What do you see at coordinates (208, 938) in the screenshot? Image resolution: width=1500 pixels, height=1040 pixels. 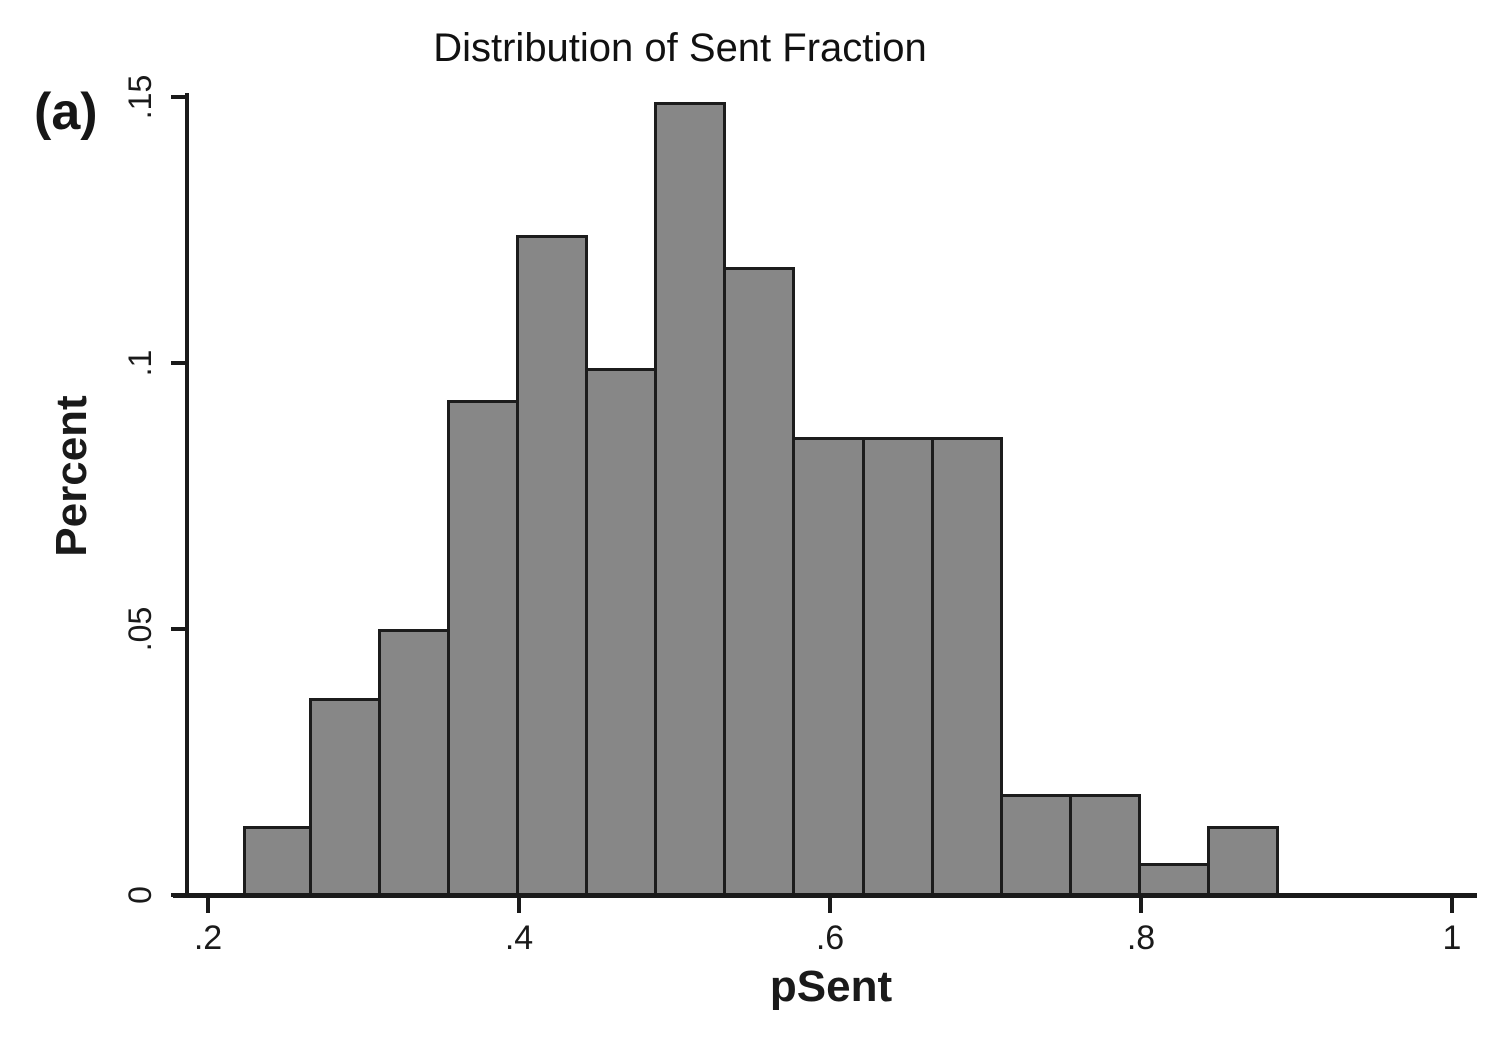 I see `x-tick-label: .2` at bounding box center [208, 938].